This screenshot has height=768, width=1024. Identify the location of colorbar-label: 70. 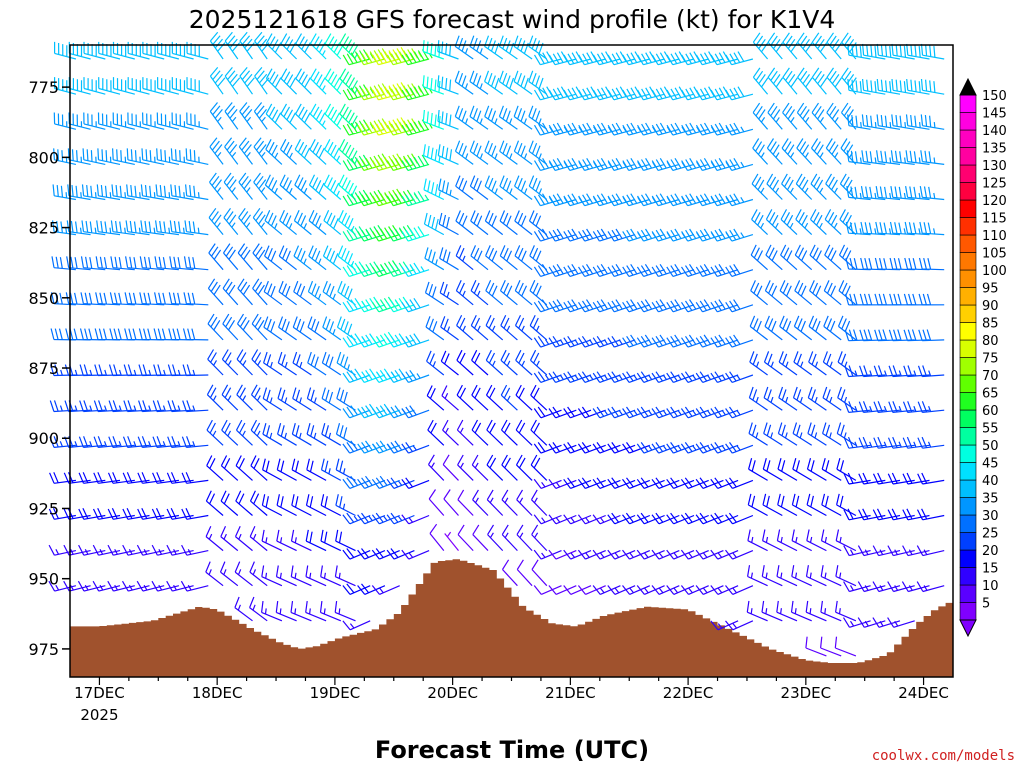
(990, 376).